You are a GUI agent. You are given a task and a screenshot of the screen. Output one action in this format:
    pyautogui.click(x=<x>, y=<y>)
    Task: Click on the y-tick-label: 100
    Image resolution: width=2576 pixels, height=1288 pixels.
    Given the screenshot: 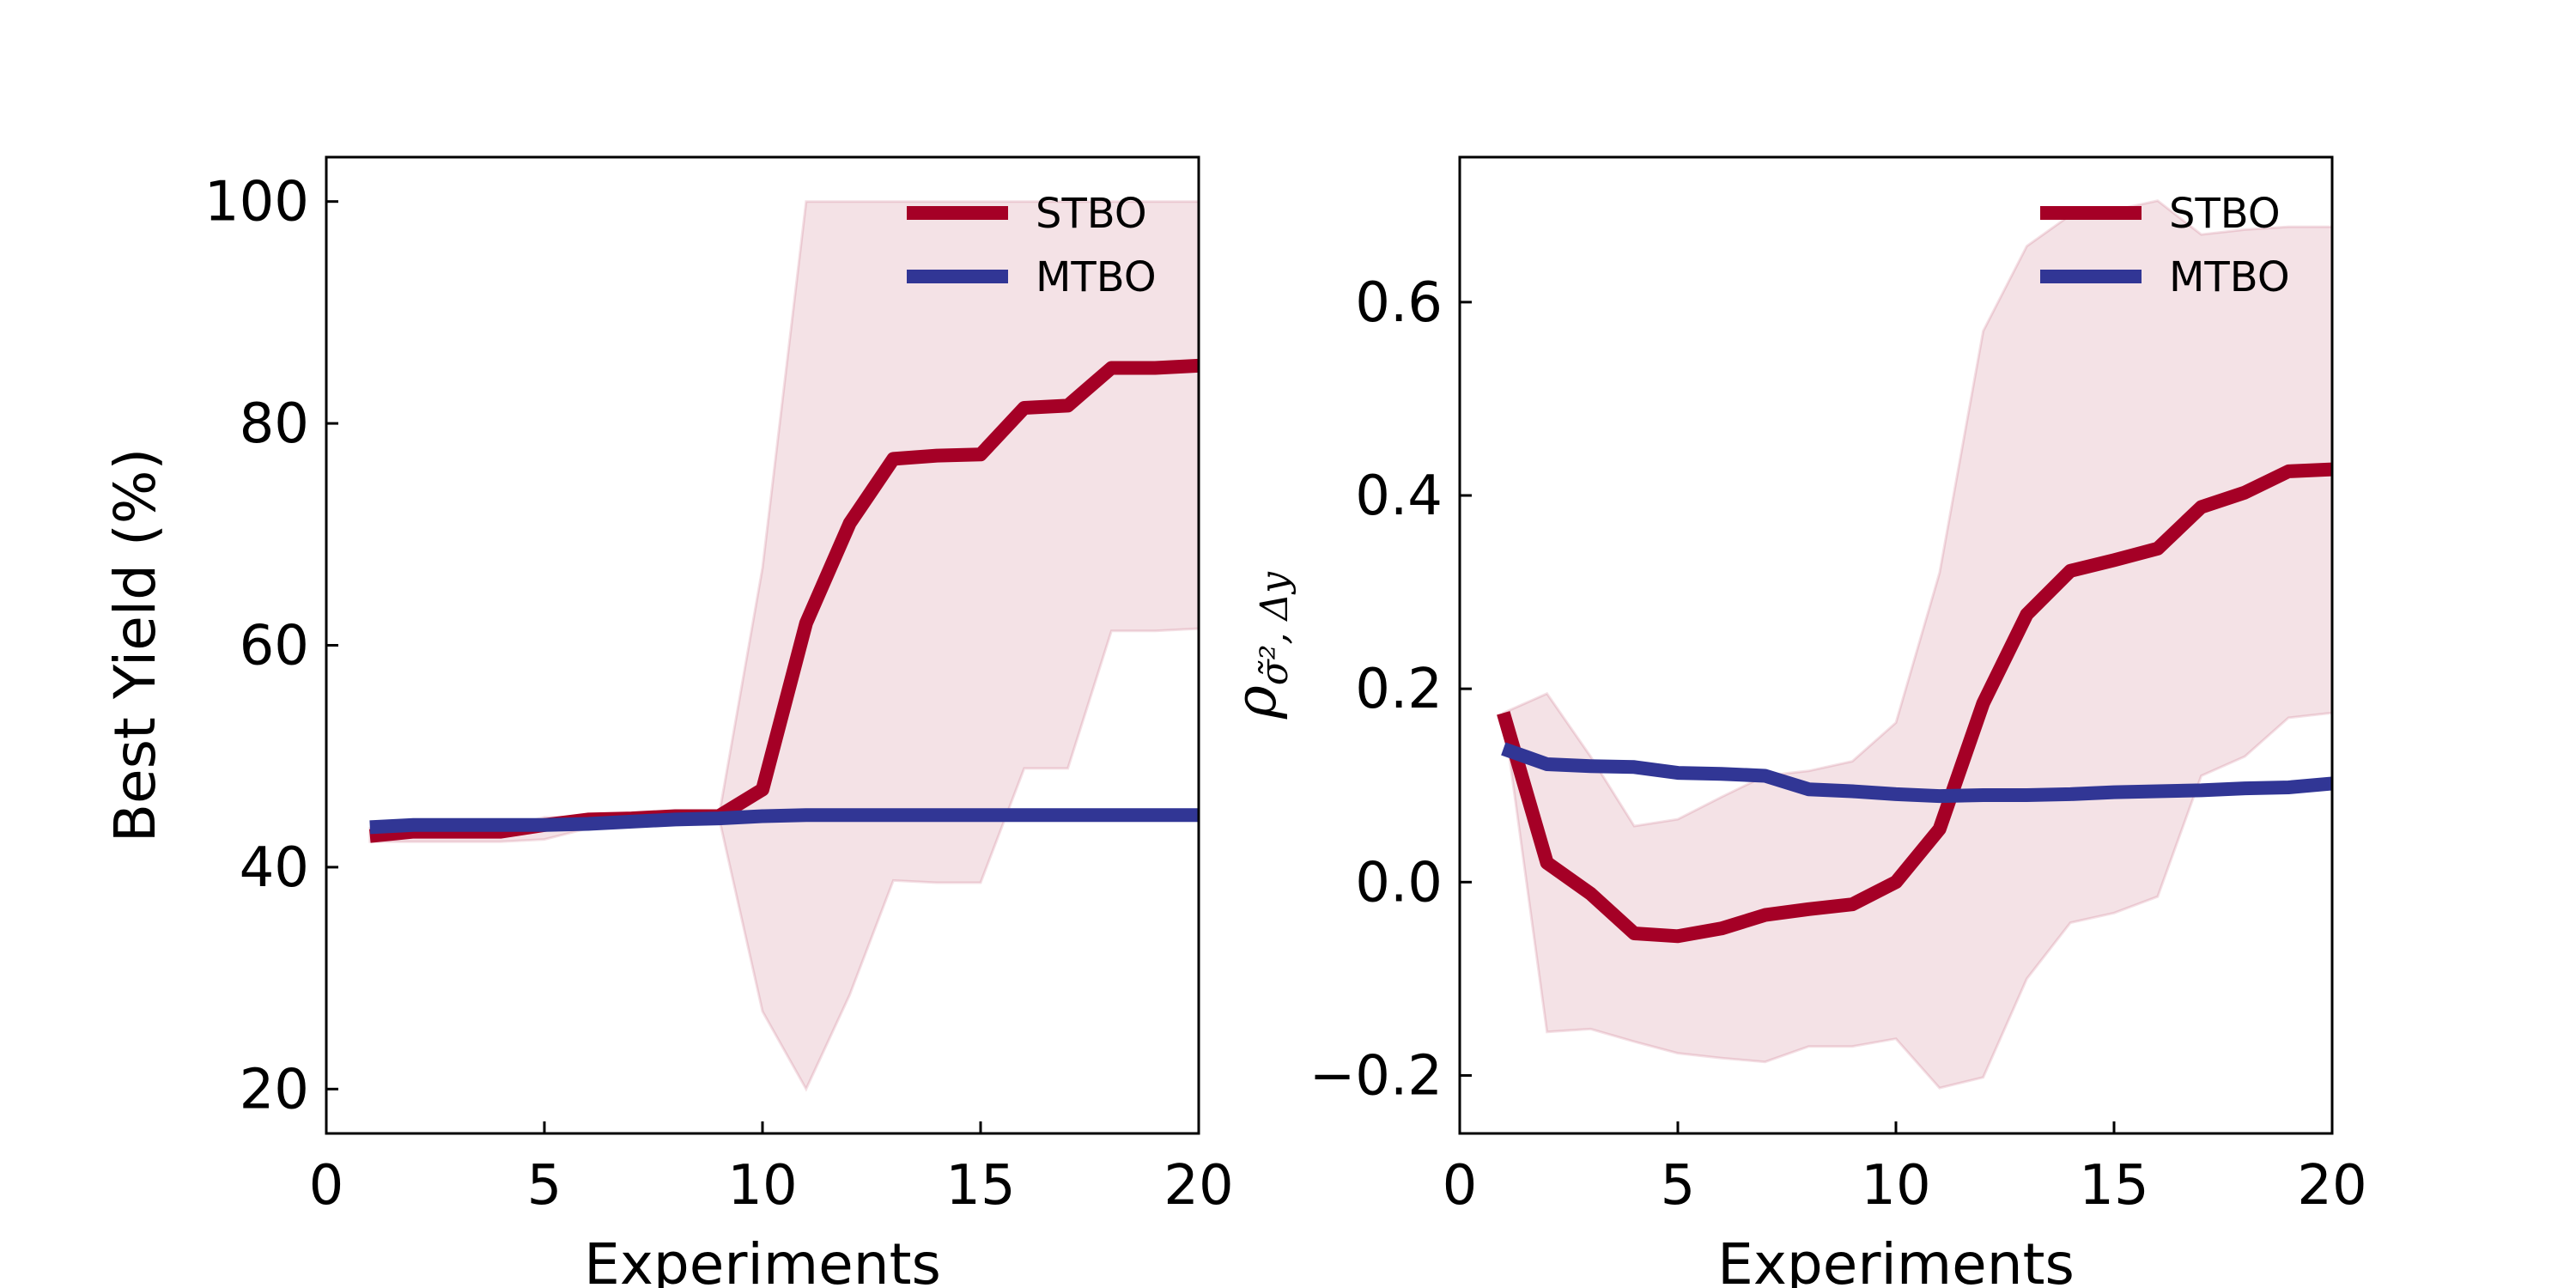 What is the action you would take?
    pyautogui.click(x=257, y=202)
    